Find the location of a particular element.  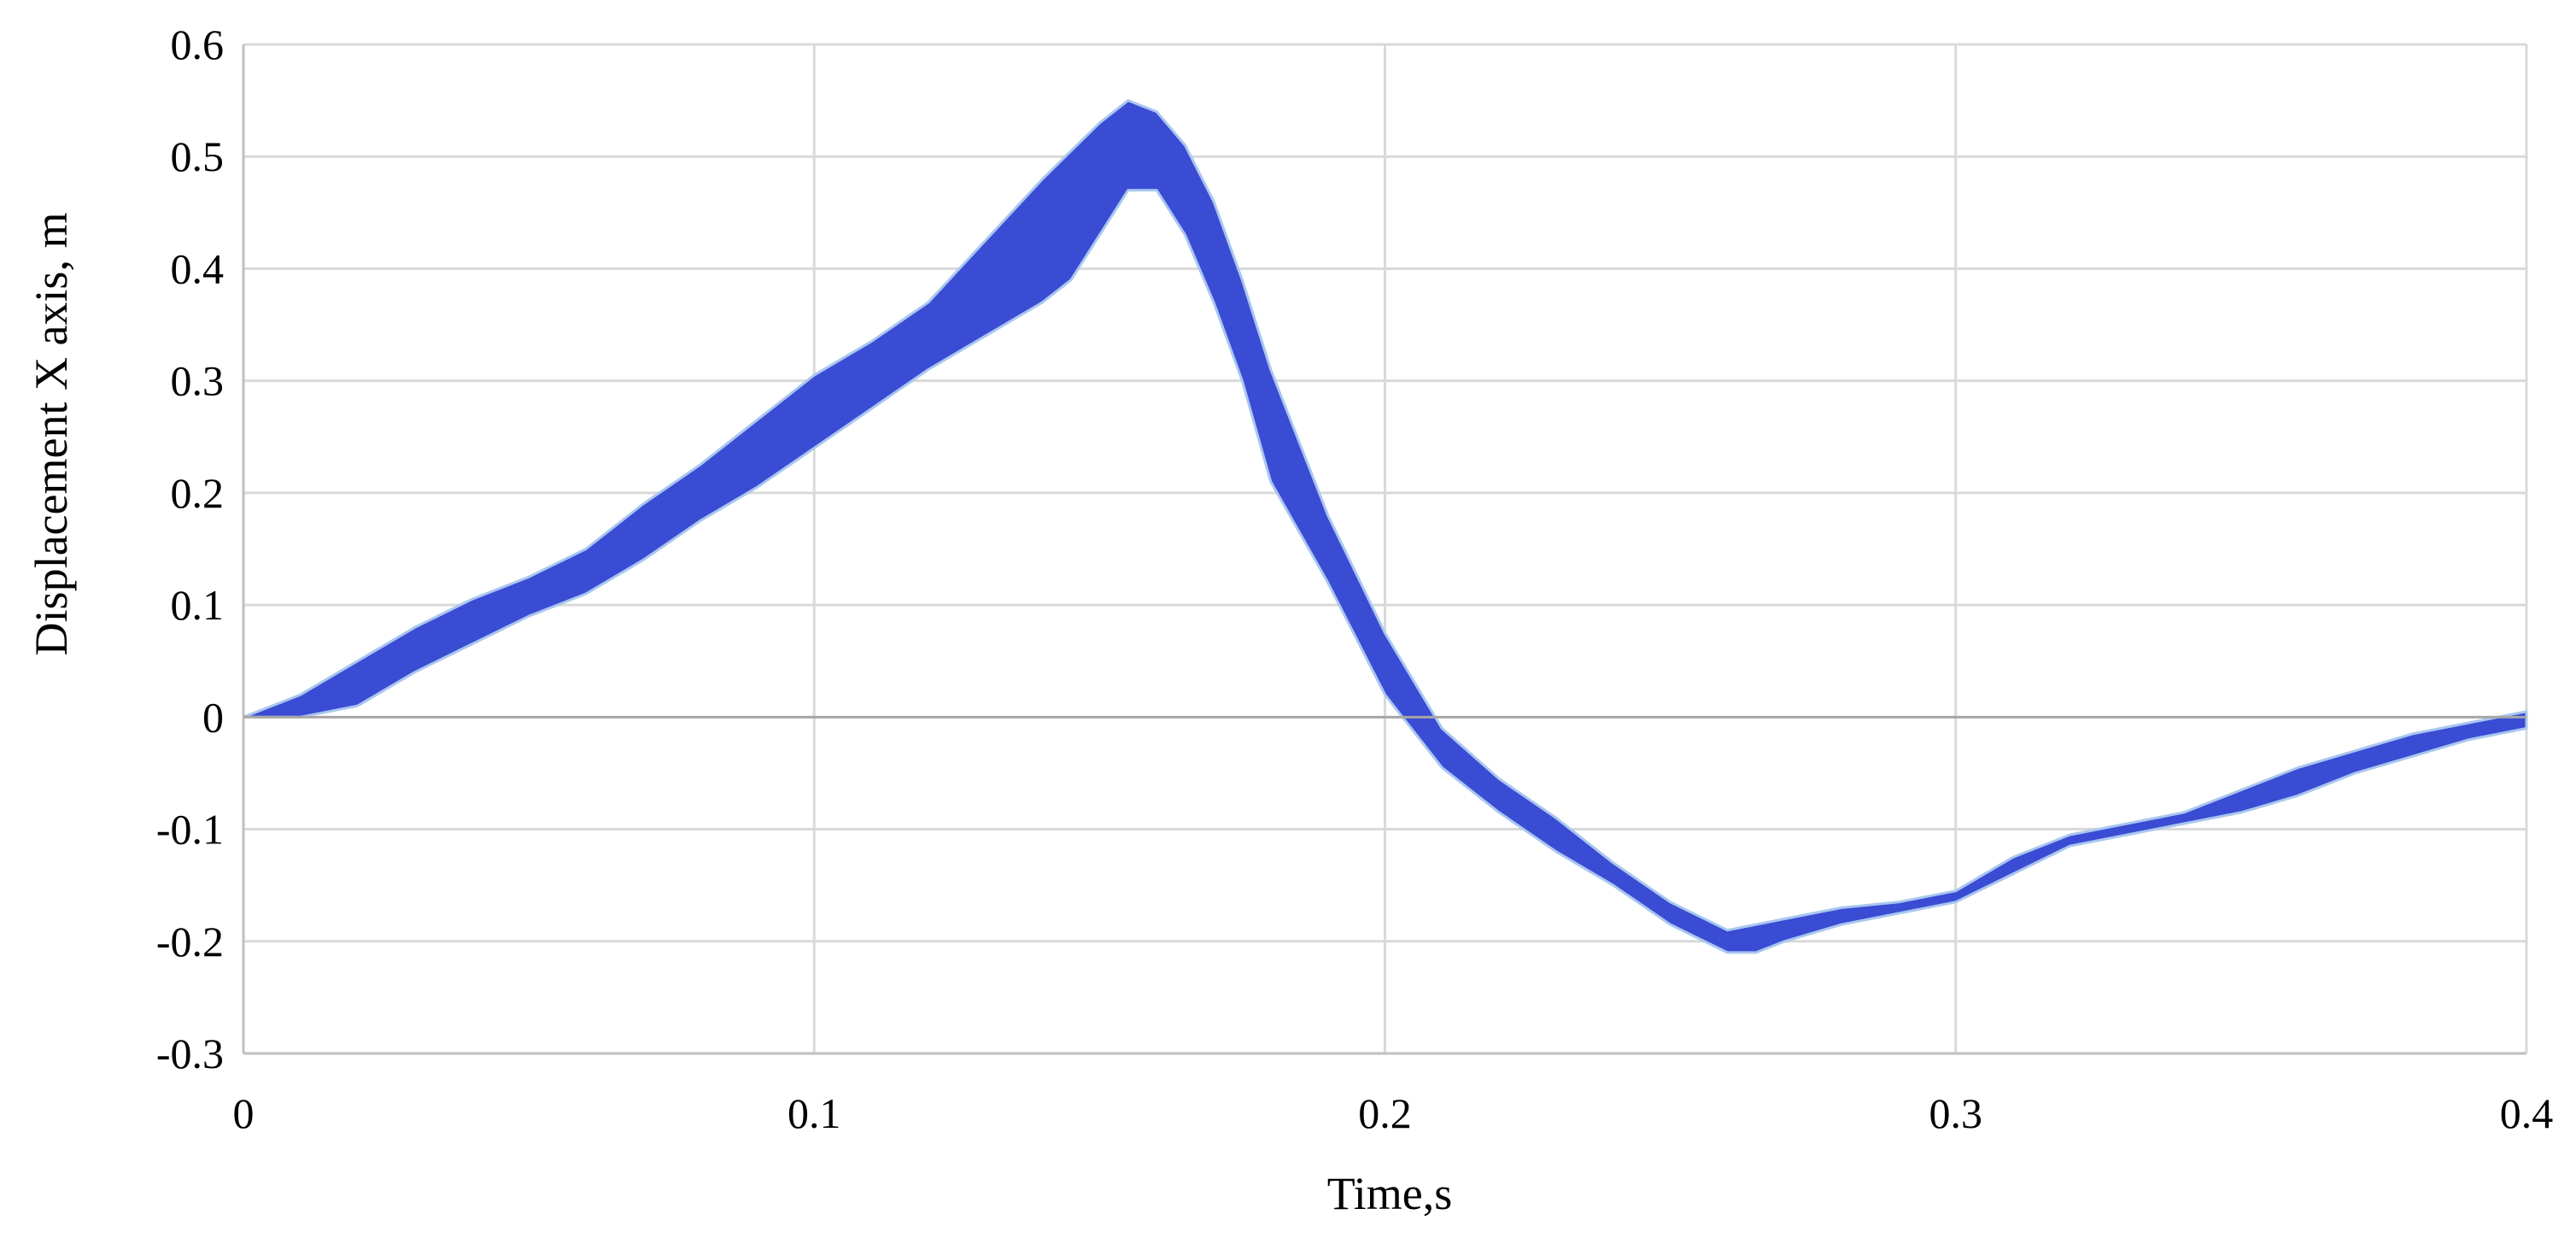

x-tick-label: 0.4 is located at coordinates (2527, 1113).